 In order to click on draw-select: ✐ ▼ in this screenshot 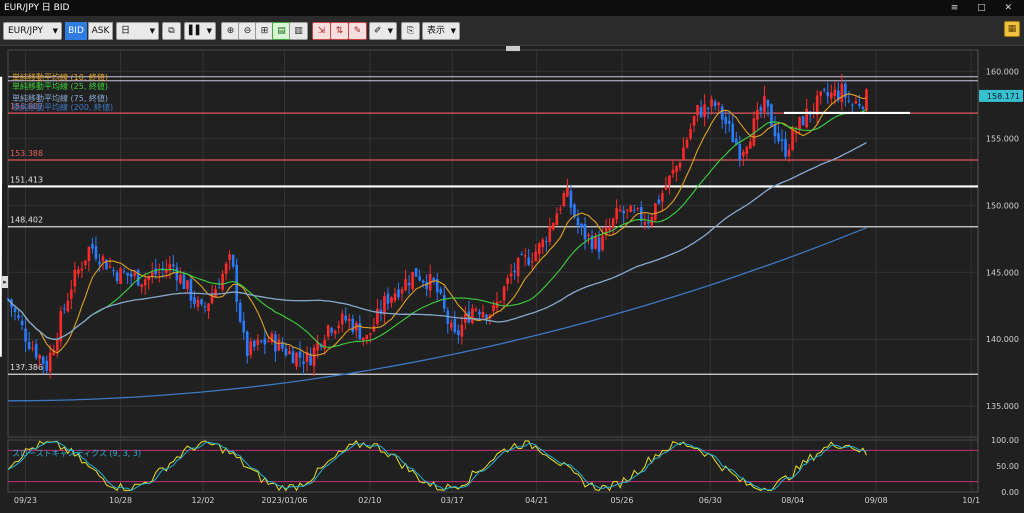, I will do `click(383, 31)`.